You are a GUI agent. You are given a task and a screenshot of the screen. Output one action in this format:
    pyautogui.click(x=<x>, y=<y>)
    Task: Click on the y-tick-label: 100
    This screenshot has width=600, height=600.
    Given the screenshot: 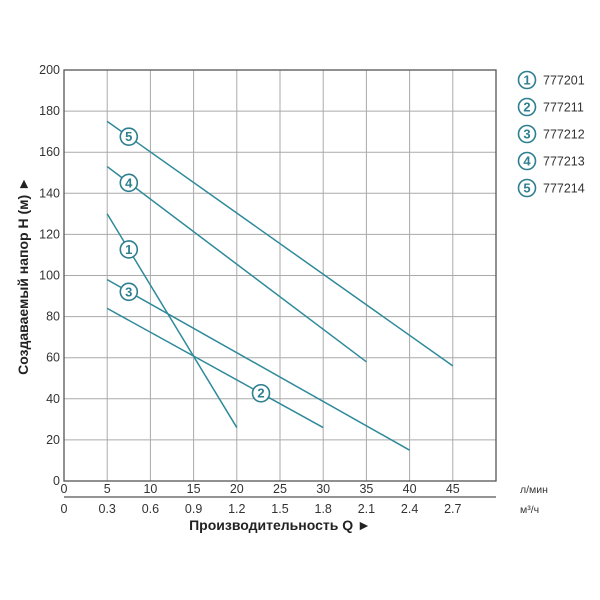 What is the action you would take?
    pyautogui.click(x=49, y=276)
    